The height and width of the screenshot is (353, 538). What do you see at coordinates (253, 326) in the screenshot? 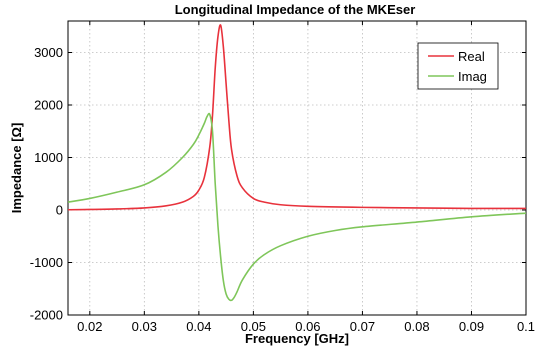
I see `x-tick-label: 0.05` at bounding box center [253, 326].